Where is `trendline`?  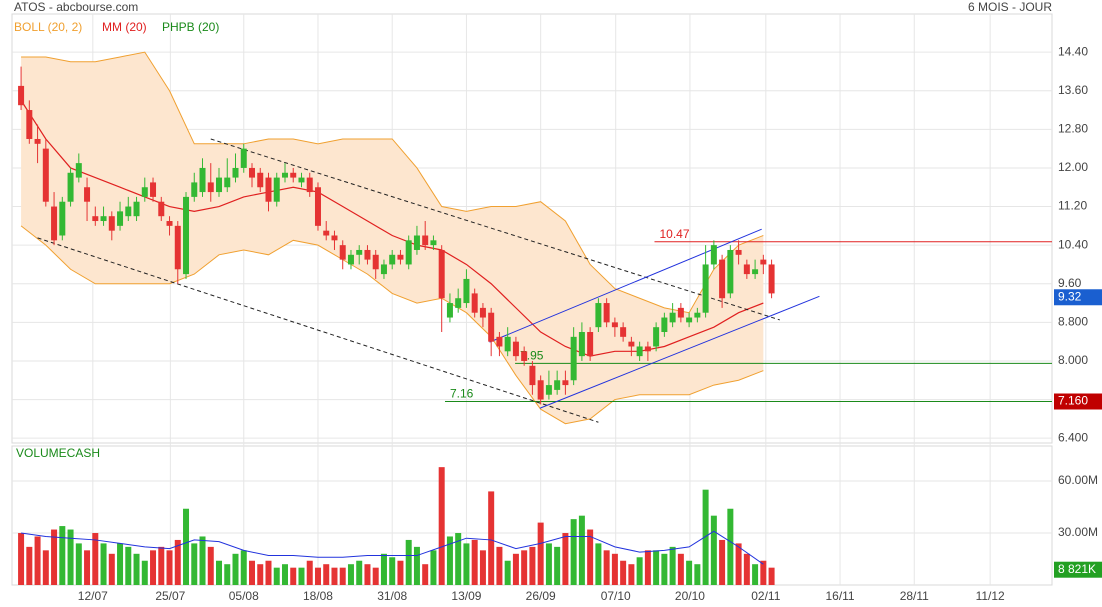
trendline is located at coordinates (679, 352).